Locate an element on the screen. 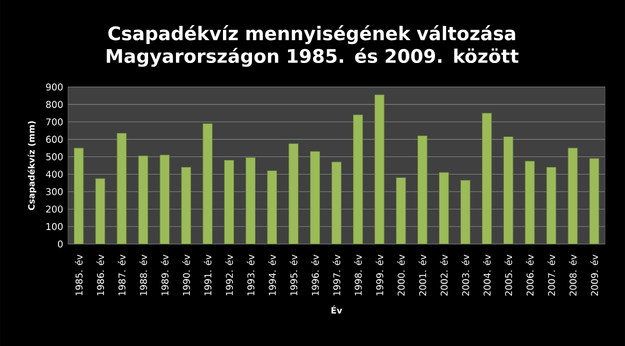 Image resolution: width=625 pixels, height=346 pixels. x-tick-label: 2001. év is located at coordinates (422, 275).